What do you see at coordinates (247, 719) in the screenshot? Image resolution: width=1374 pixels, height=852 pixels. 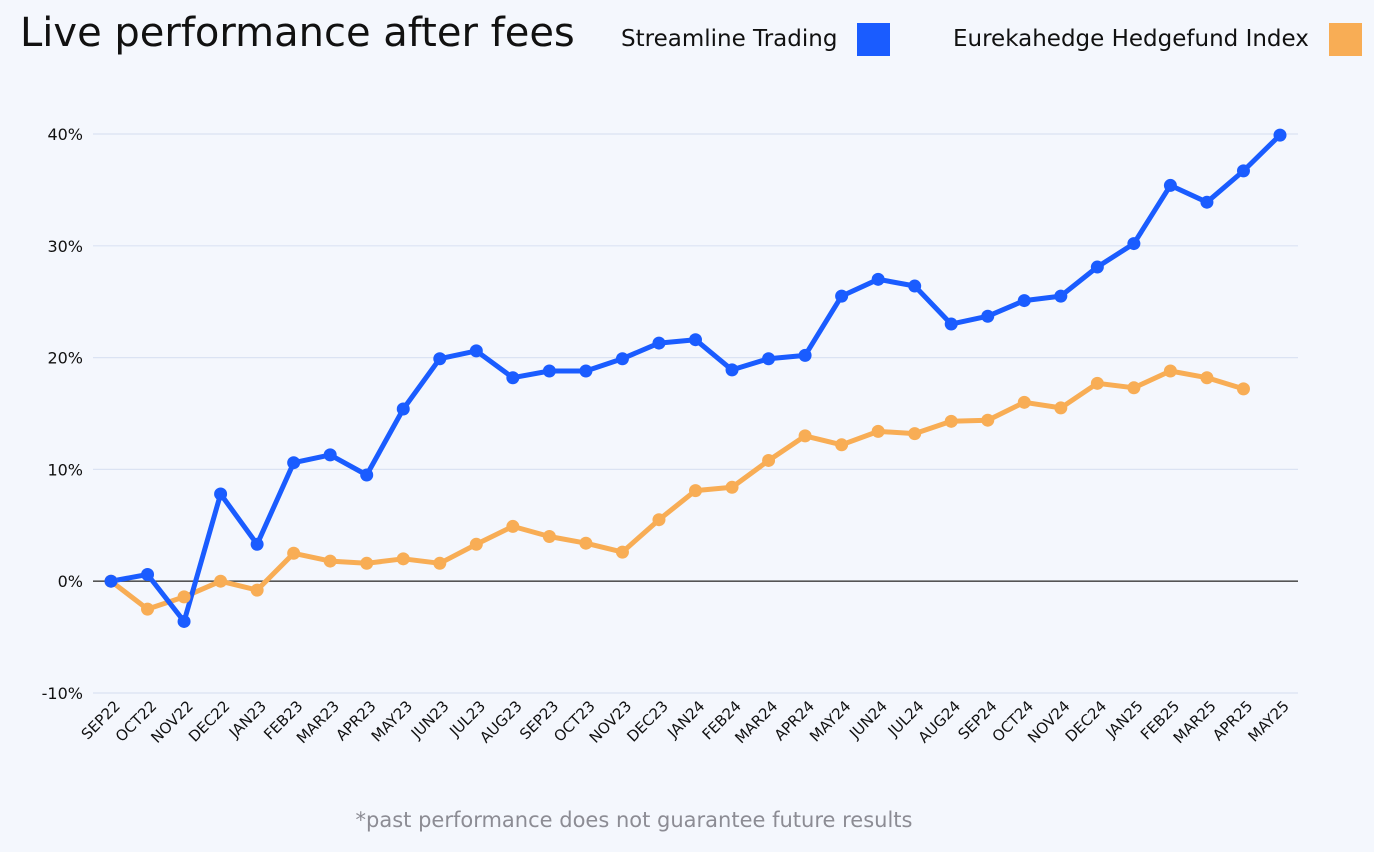 I see `x-tick-label: JAN23` at bounding box center [247, 719].